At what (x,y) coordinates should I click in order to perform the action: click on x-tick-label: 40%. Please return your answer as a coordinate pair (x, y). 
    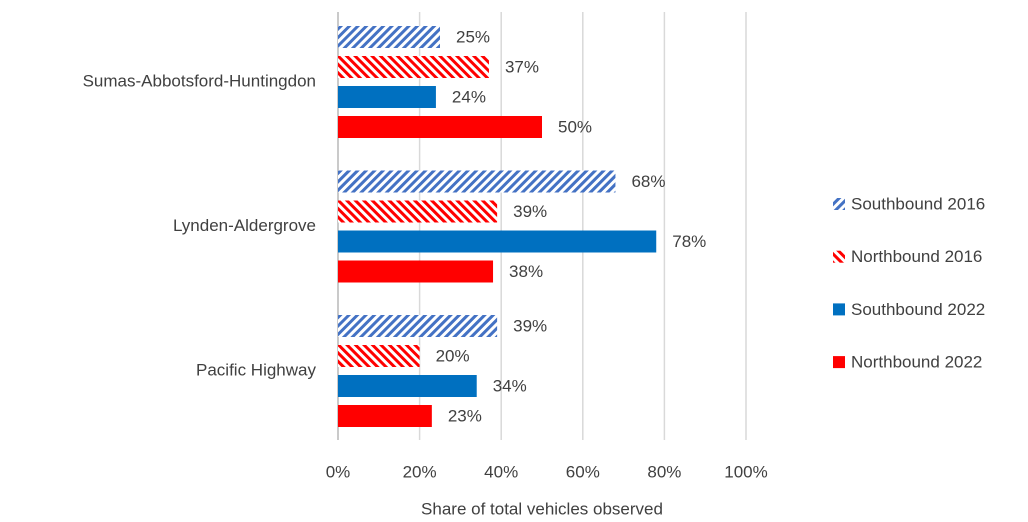
    Looking at the image, I should click on (501, 471).